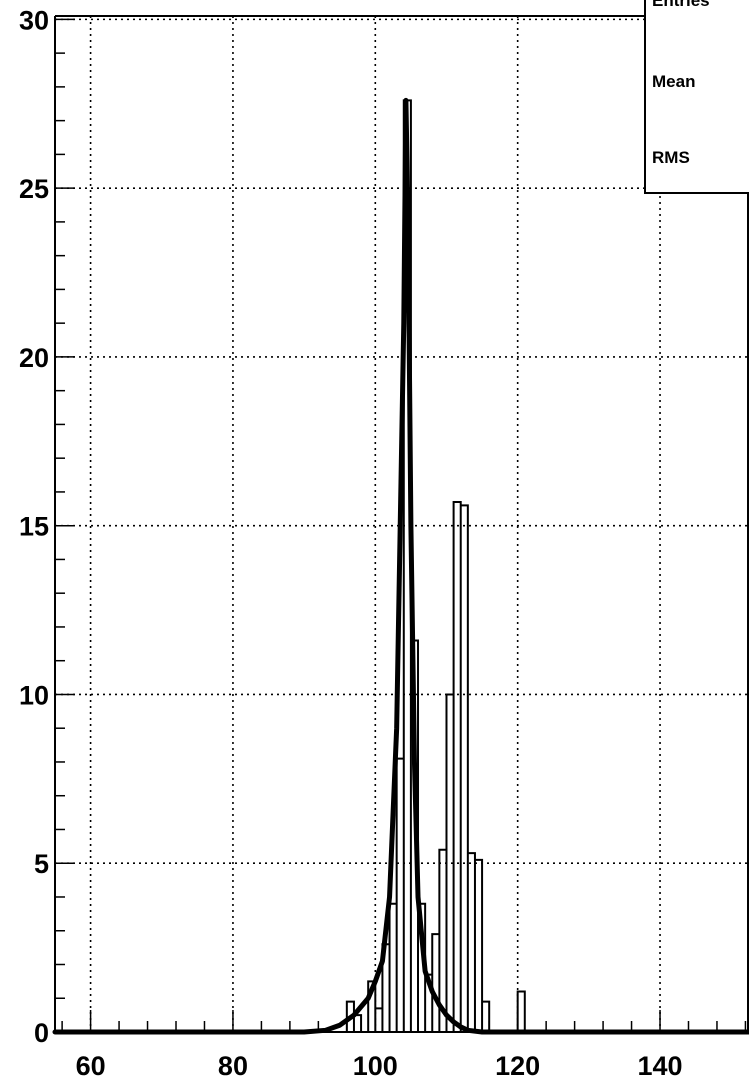 The image size is (749, 1084). Describe the element at coordinates (681, 5) in the screenshot. I see `stats-label-entries: Entries` at that location.